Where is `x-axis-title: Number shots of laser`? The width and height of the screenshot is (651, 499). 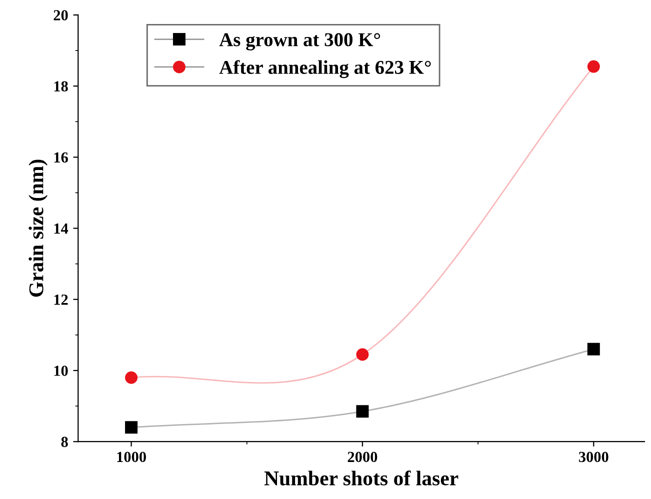 x-axis-title: Number shots of laser is located at coordinates (361, 478).